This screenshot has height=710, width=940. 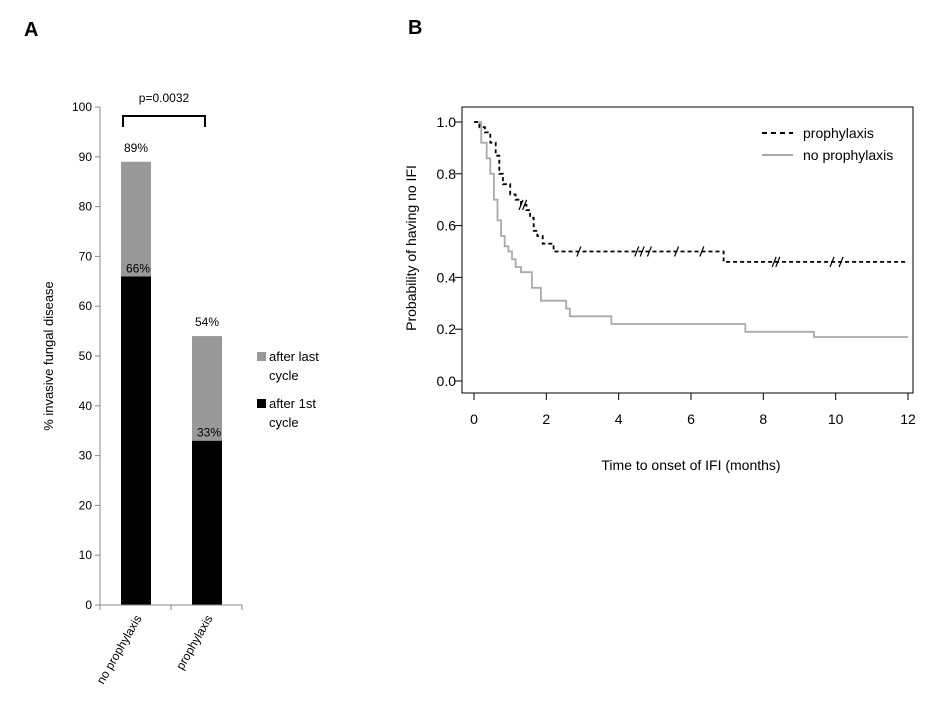 I want to click on bar-no-prophylaxis-last-cycle, so click(x=136, y=219).